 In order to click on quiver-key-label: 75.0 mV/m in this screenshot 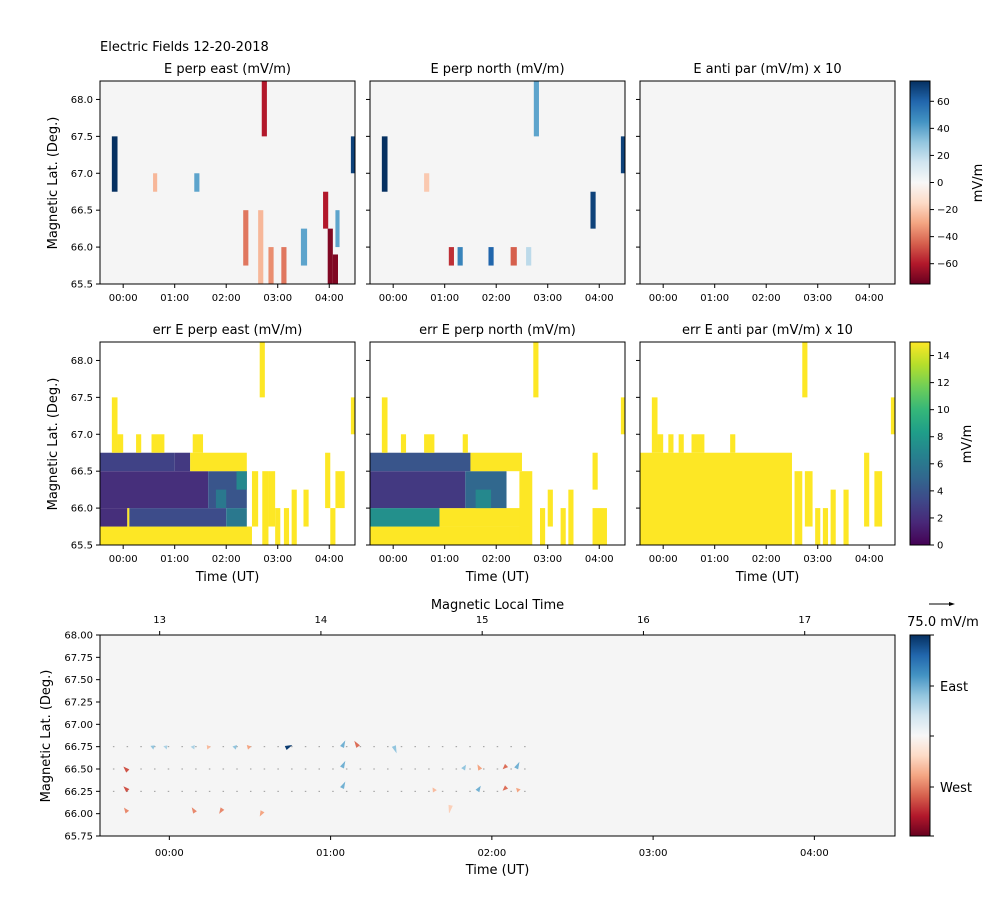, I will do `click(943, 622)`.